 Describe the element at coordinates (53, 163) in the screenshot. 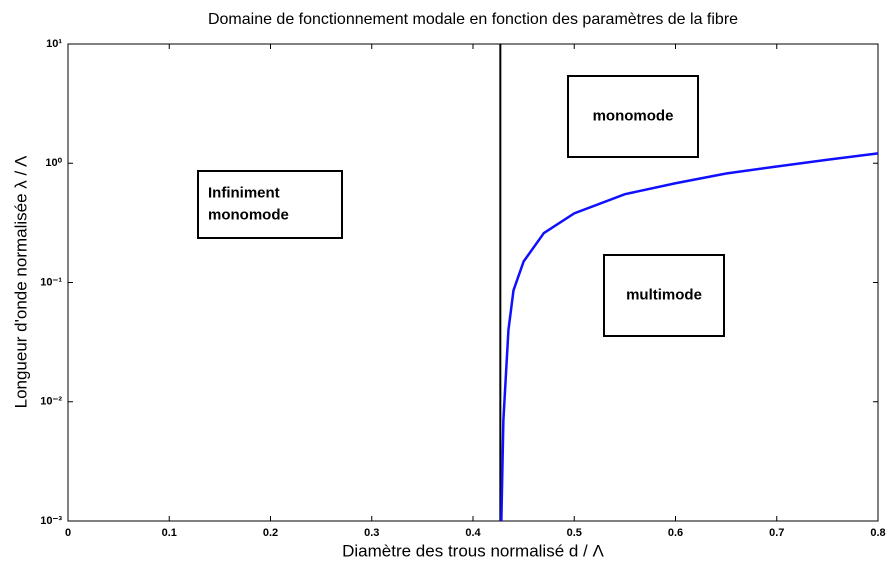

I see `y-tick-label: 10⁰` at that location.